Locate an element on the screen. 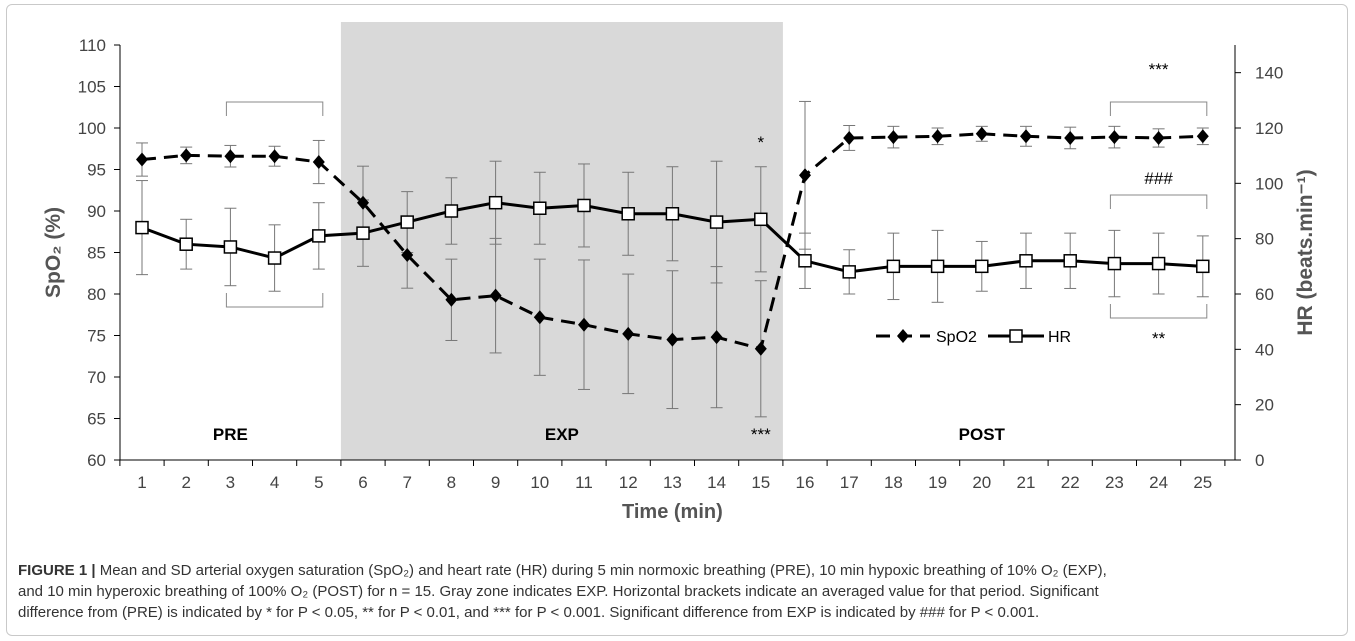 This screenshot has width=1355, height=641. y-left-tick-label: 70 is located at coordinates (96, 377).